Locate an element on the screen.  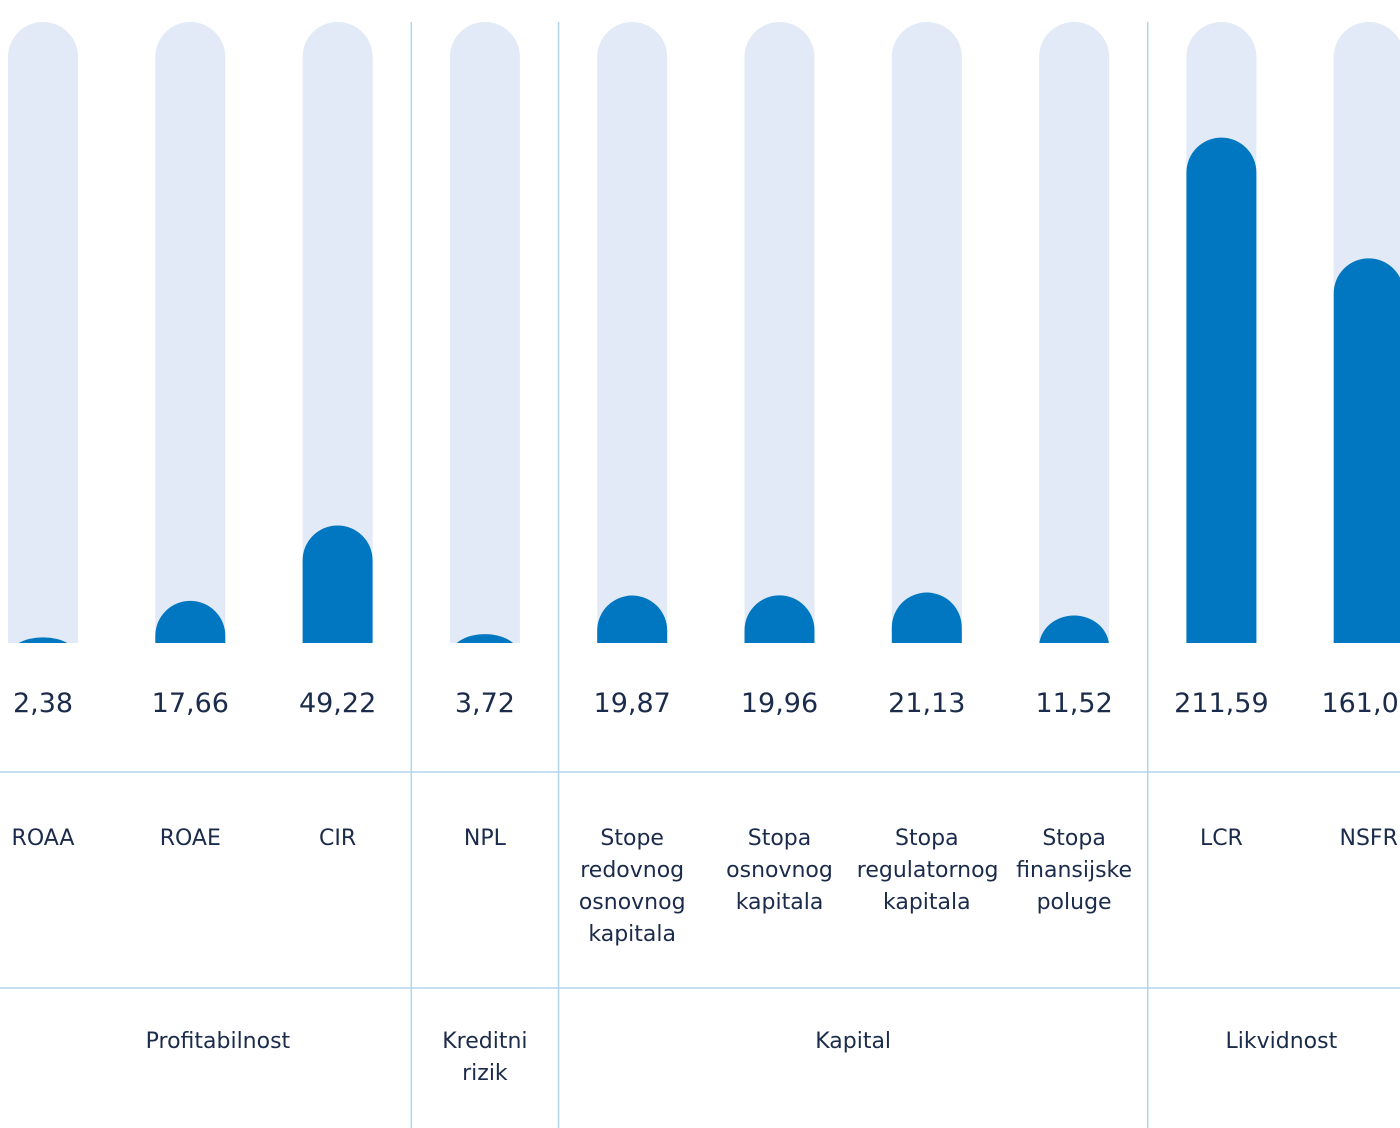
category-label: NSFR is located at coordinates (1368, 838).